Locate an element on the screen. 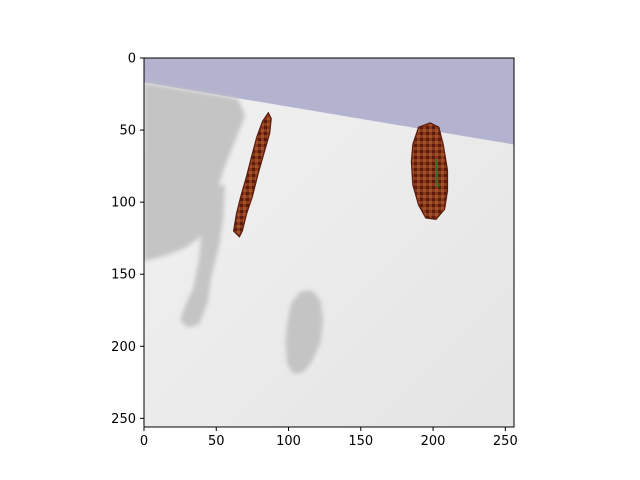 This screenshot has height=480, width=640. stick-shadow is located at coordinates (202, 256).